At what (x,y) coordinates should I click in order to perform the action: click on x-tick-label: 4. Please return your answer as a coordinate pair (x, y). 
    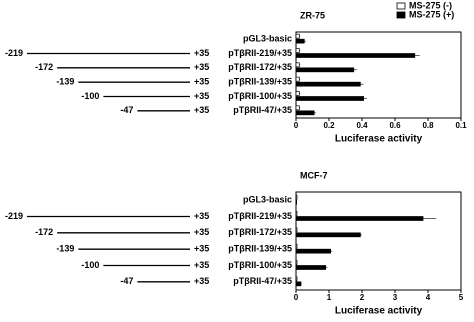
    Looking at the image, I should click on (428, 297).